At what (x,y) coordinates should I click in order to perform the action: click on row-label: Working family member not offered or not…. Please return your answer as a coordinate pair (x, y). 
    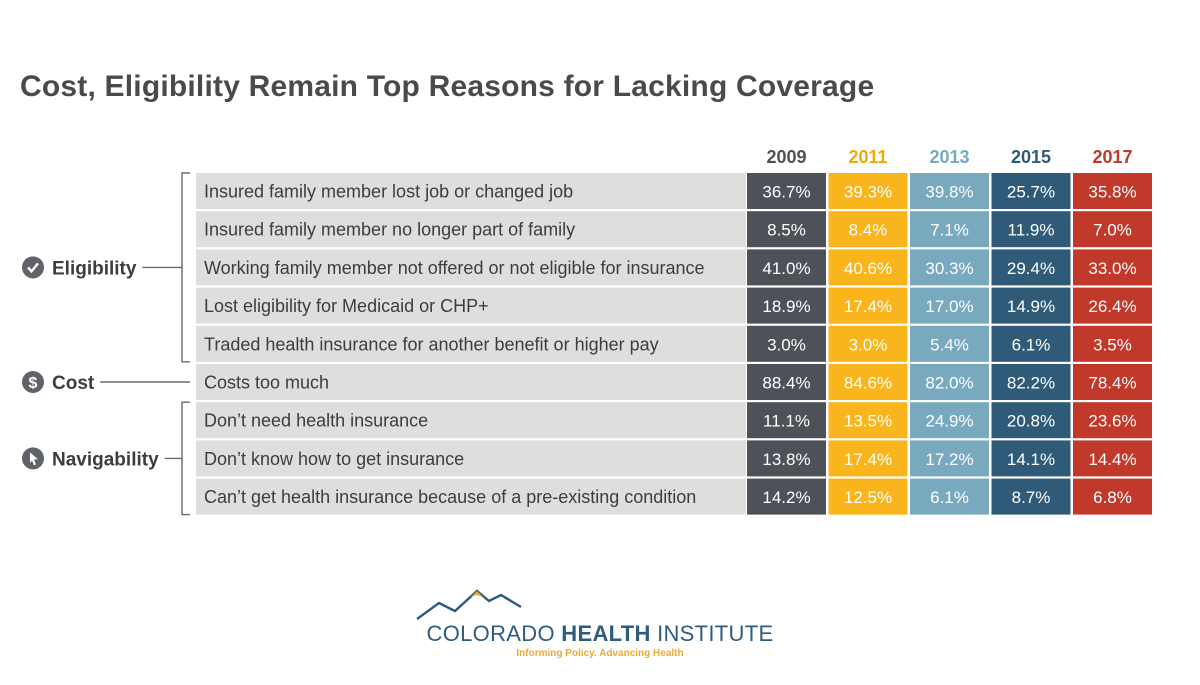
    Looking at the image, I should click on (454, 268).